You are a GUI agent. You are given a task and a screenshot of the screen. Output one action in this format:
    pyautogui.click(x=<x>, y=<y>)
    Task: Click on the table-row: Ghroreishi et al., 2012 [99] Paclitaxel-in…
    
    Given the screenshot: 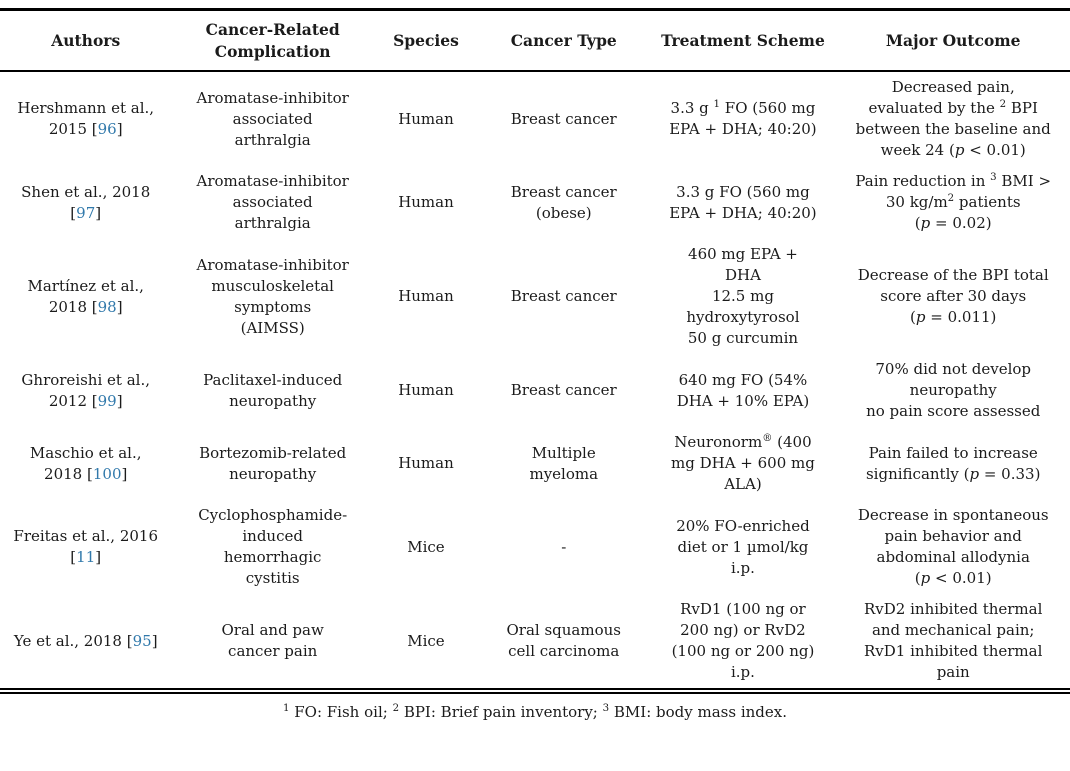 What is the action you would take?
    pyautogui.click(x=535, y=390)
    